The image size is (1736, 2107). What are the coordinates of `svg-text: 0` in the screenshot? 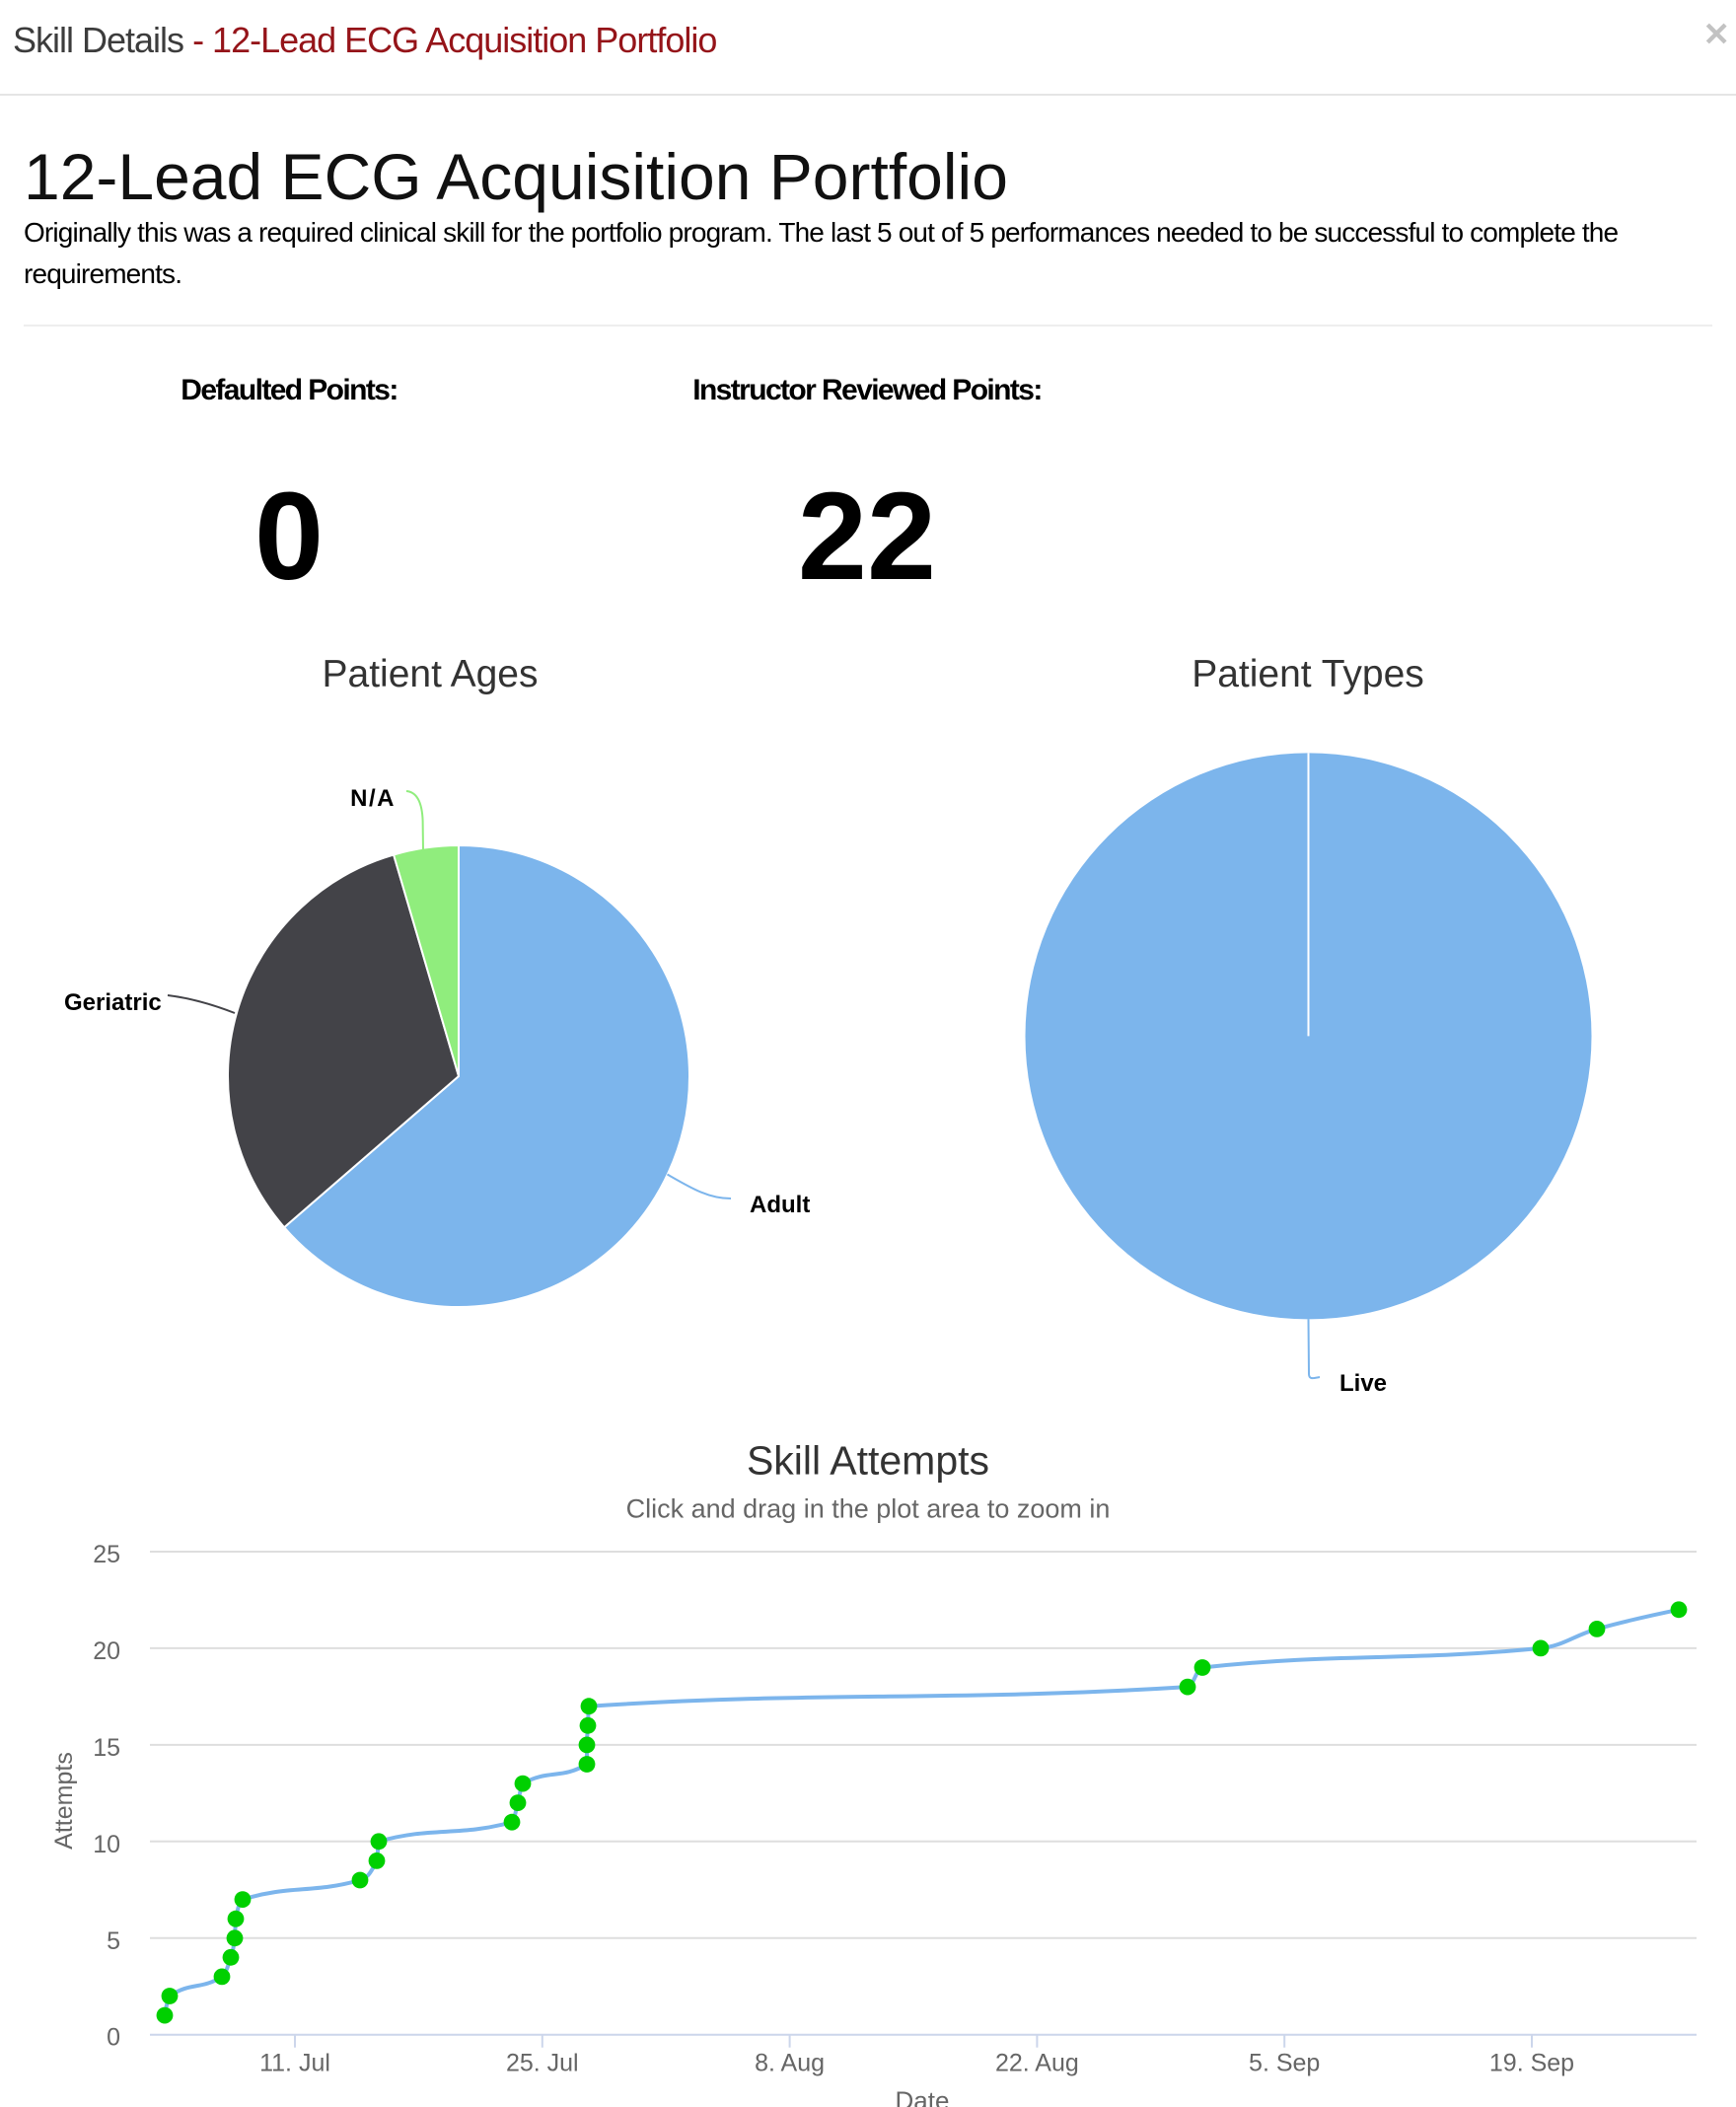 It's located at (114, 2038).